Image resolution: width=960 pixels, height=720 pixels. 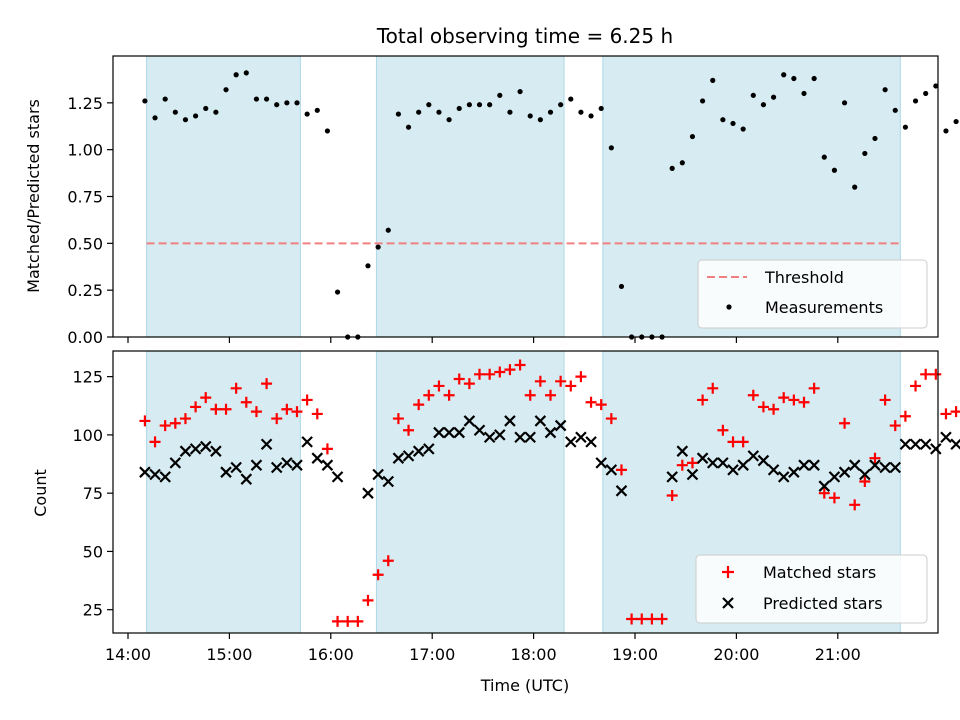 I want to click on legend-predicted-label: Predicted stars, so click(x=823, y=603).